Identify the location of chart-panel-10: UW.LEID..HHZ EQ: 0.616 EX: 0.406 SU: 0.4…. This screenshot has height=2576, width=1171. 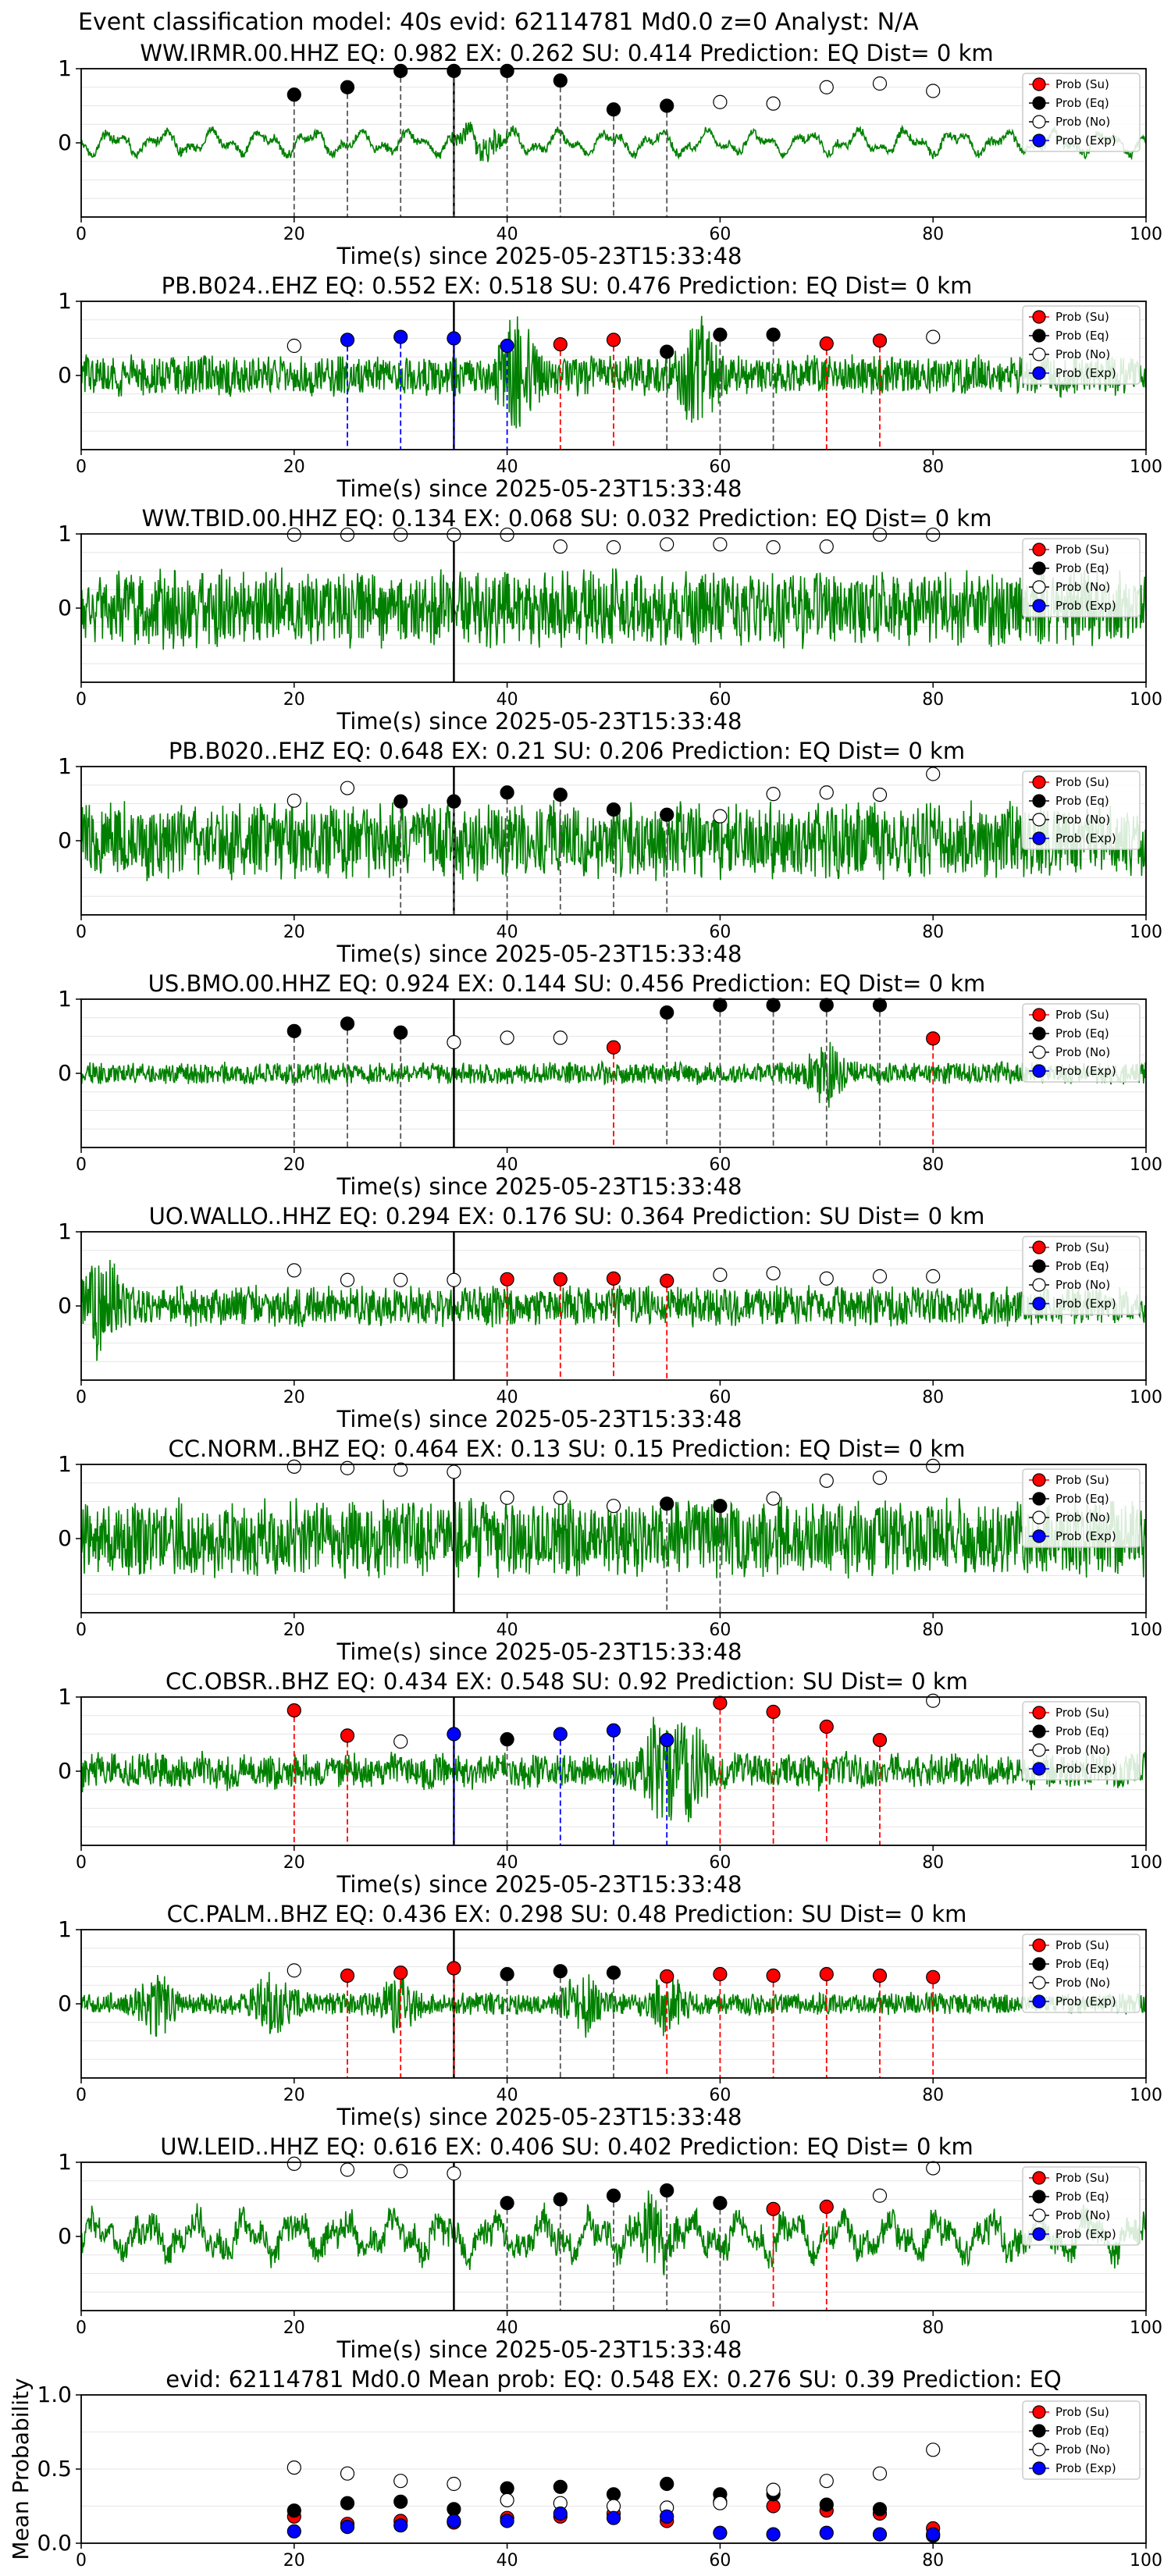
(610, 2248).